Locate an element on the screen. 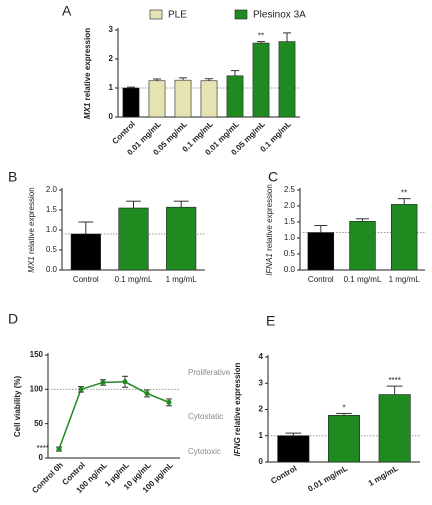  y-axis-label-gene: IFNG is located at coordinates (237, 446).